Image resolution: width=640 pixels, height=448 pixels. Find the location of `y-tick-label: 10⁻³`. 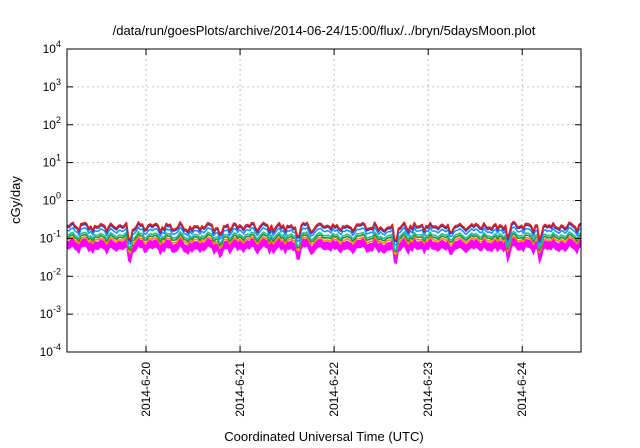

y-tick-label: 10⁻³ is located at coordinates (50, 312).